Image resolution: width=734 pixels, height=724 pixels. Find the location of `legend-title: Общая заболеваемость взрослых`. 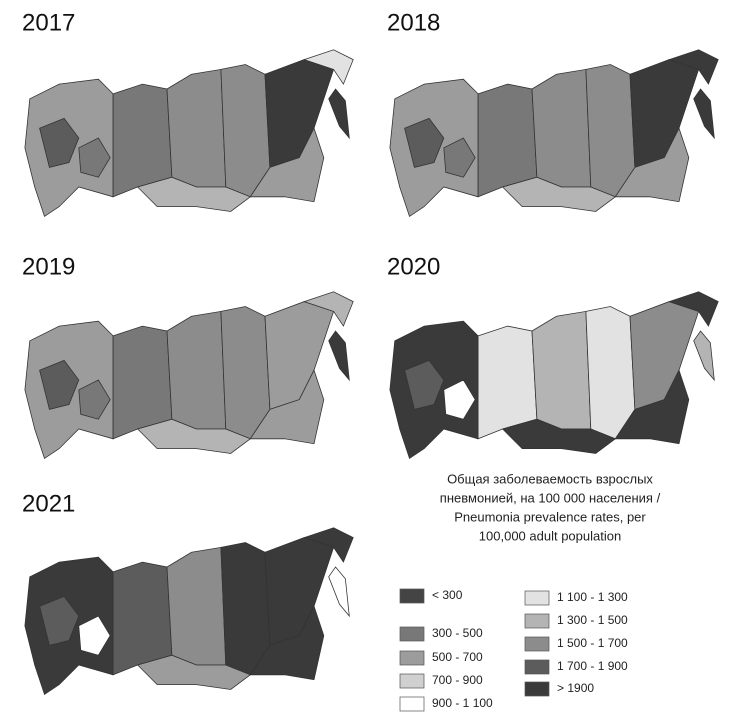

legend-title: Общая заболеваемость взрослых is located at coordinates (550, 478).